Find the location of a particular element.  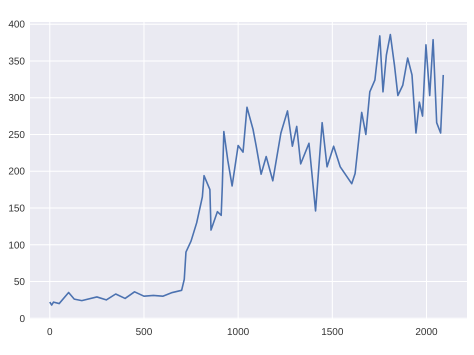

y-tick-label: 150 is located at coordinates (17, 208).